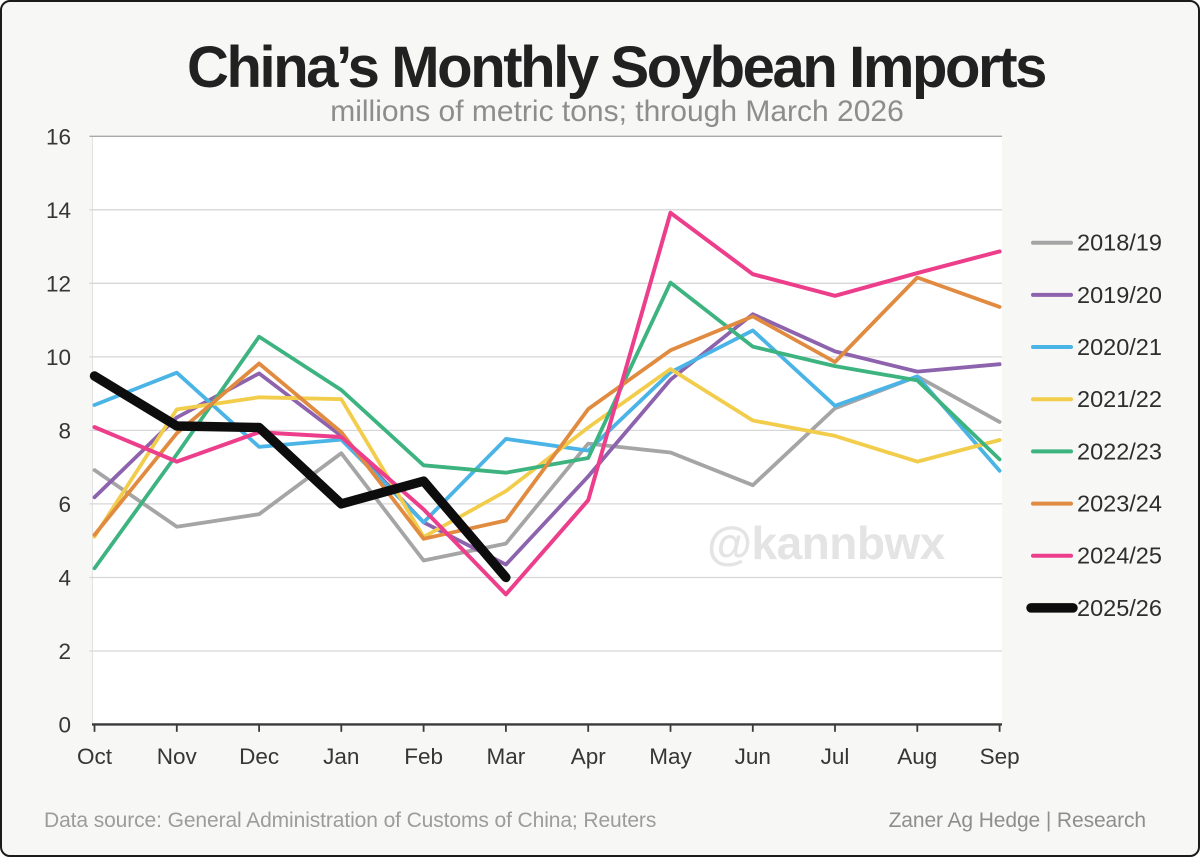 The width and height of the screenshot is (1200, 857). What do you see at coordinates (64, 431) in the screenshot?
I see `svg-text: 8` at bounding box center [64, 431].